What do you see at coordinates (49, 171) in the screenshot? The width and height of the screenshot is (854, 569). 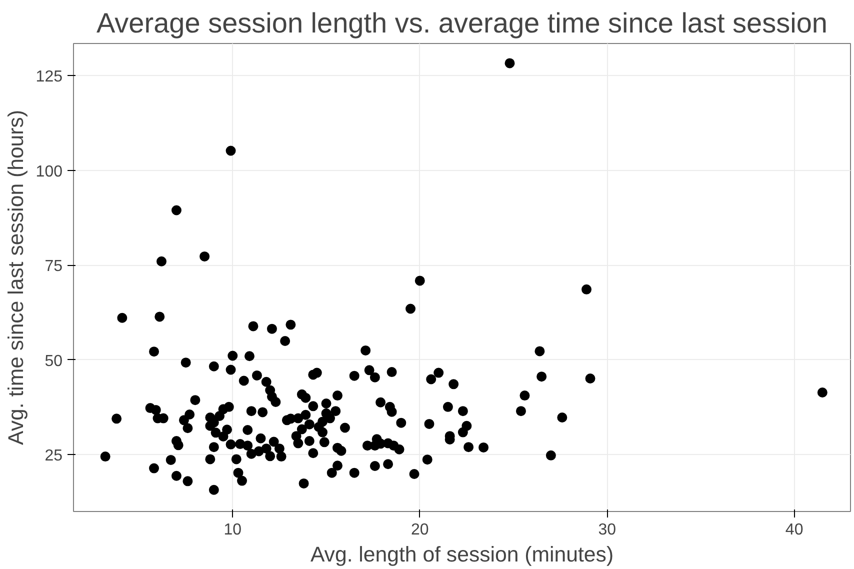 I see `y-tick-label: 100` at bounding box center [49, 171].